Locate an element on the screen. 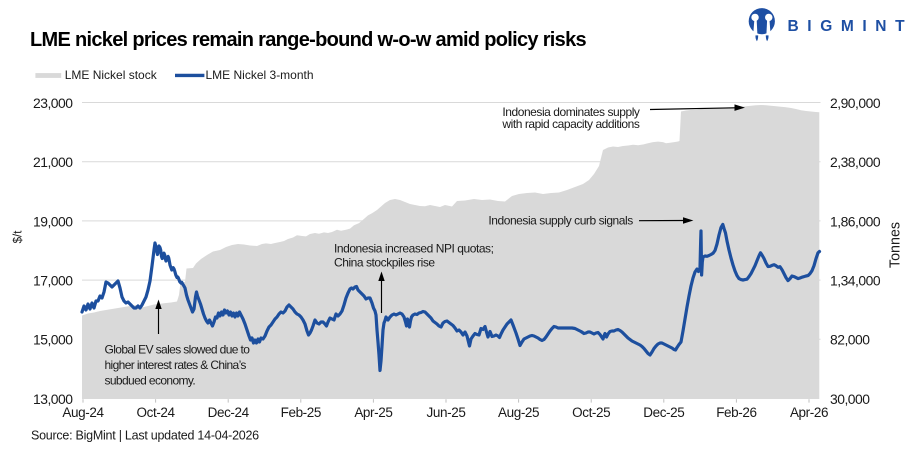  svg-text: 23,000 is located at coordinates (53, 103).